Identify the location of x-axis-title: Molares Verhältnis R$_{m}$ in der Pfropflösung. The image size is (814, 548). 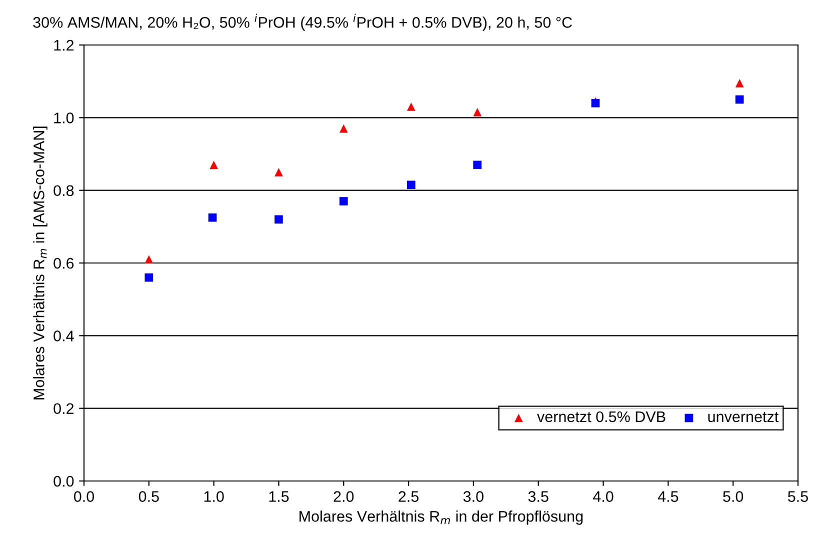
(441, 517).